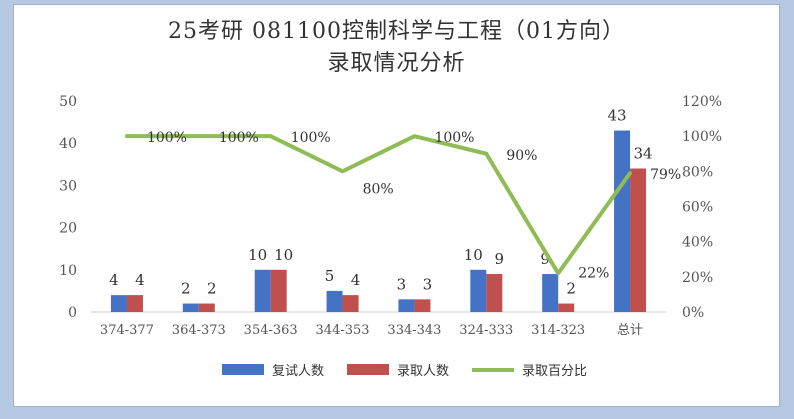  I want to click on x-tick-label: 364-373, so click(199, 330).